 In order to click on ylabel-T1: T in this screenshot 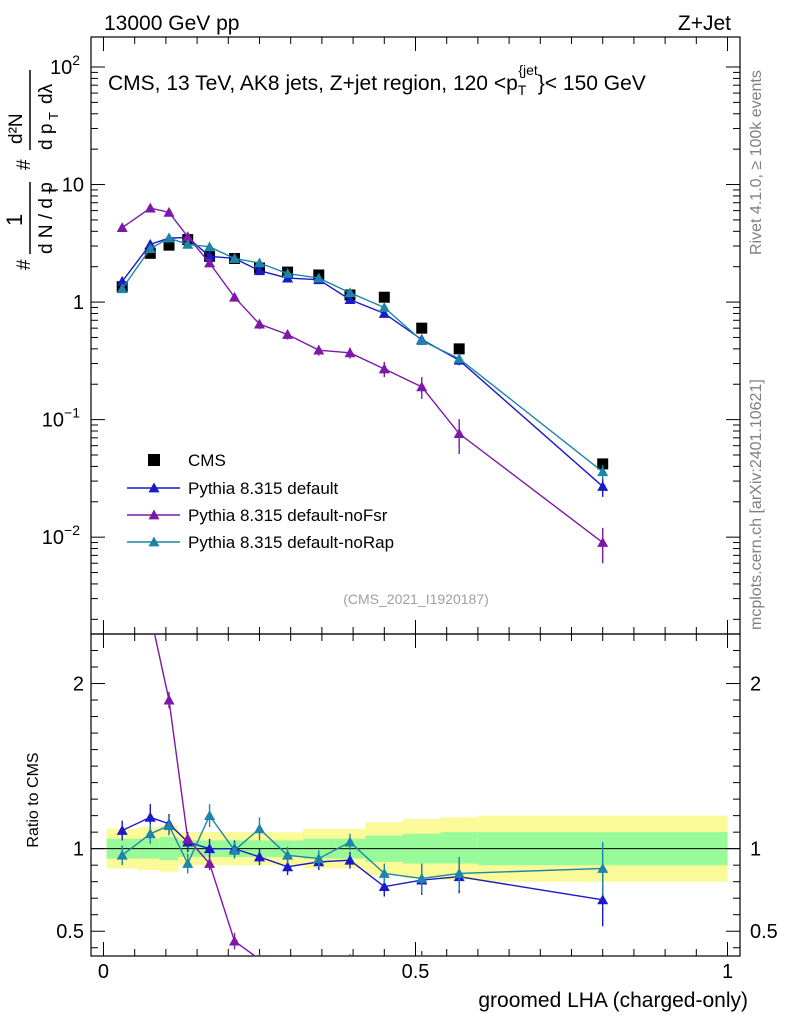, I will do `click(53, 190)`.